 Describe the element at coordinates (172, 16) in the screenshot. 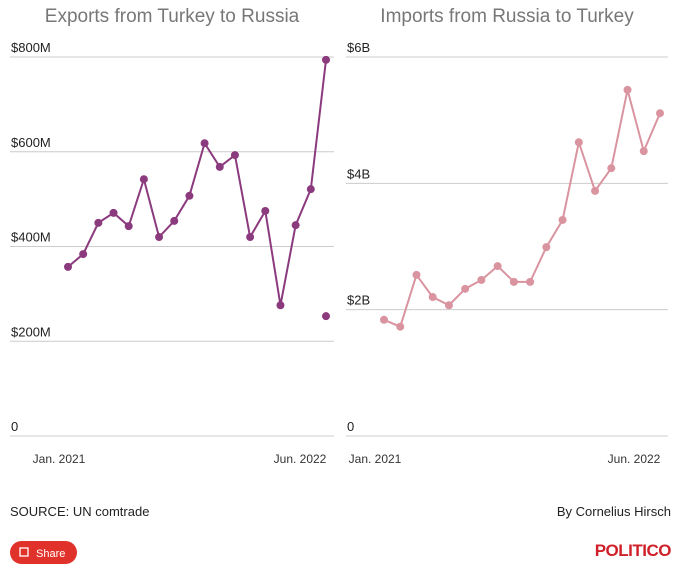

I see `chart-title: Exports from Turkey to Russia` at that location.